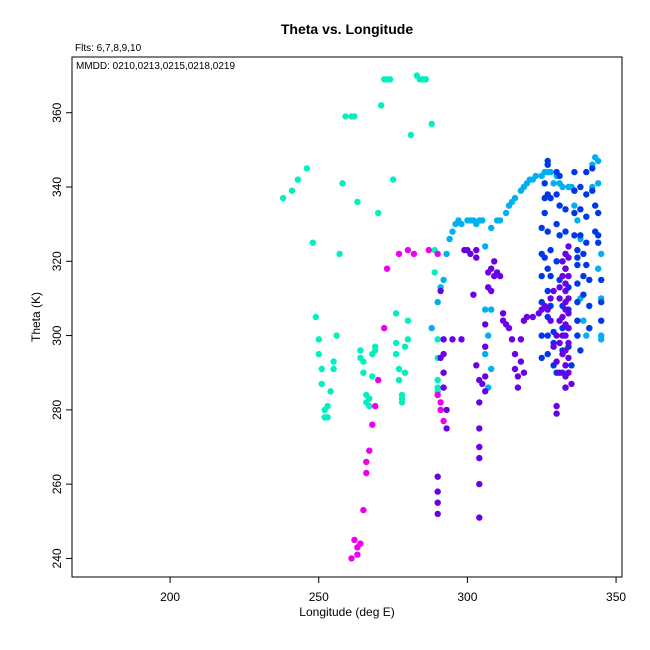 This screenshot has width=650, height=650. I want to click on x-tick-label-300: 300, so click(467, 597).